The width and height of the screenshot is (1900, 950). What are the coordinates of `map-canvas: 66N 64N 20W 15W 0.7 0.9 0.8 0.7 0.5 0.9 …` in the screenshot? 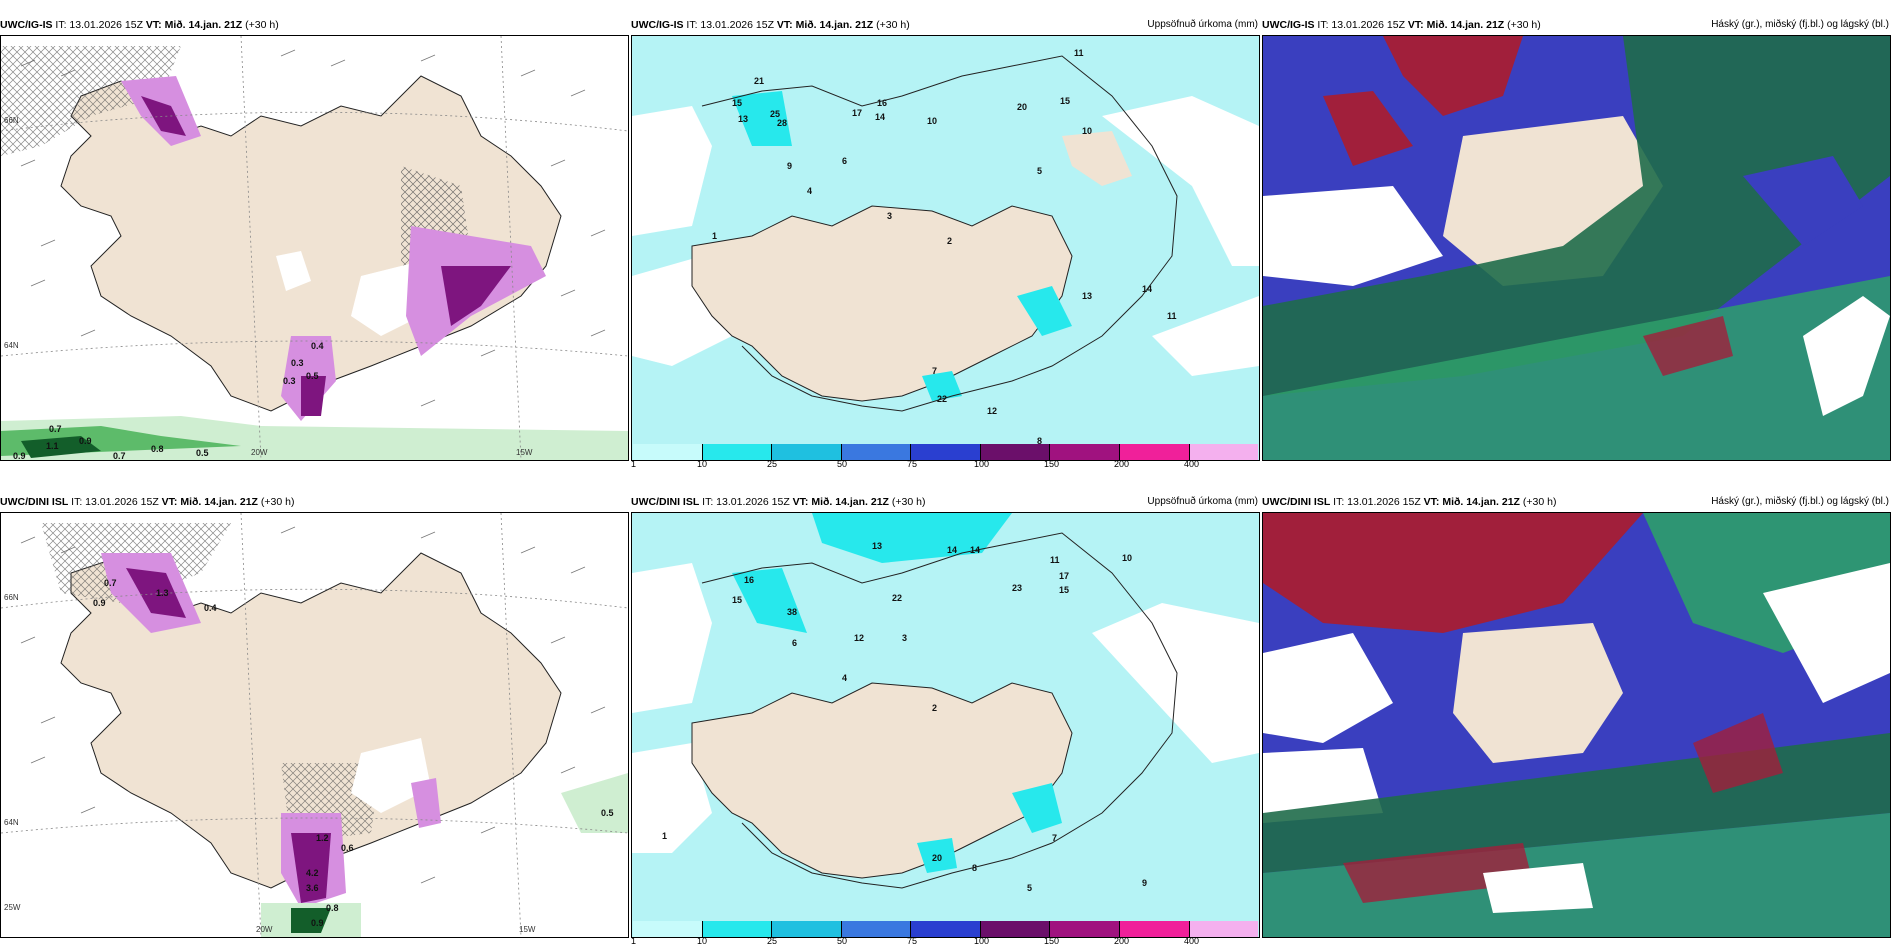 It's located at (314, 248).